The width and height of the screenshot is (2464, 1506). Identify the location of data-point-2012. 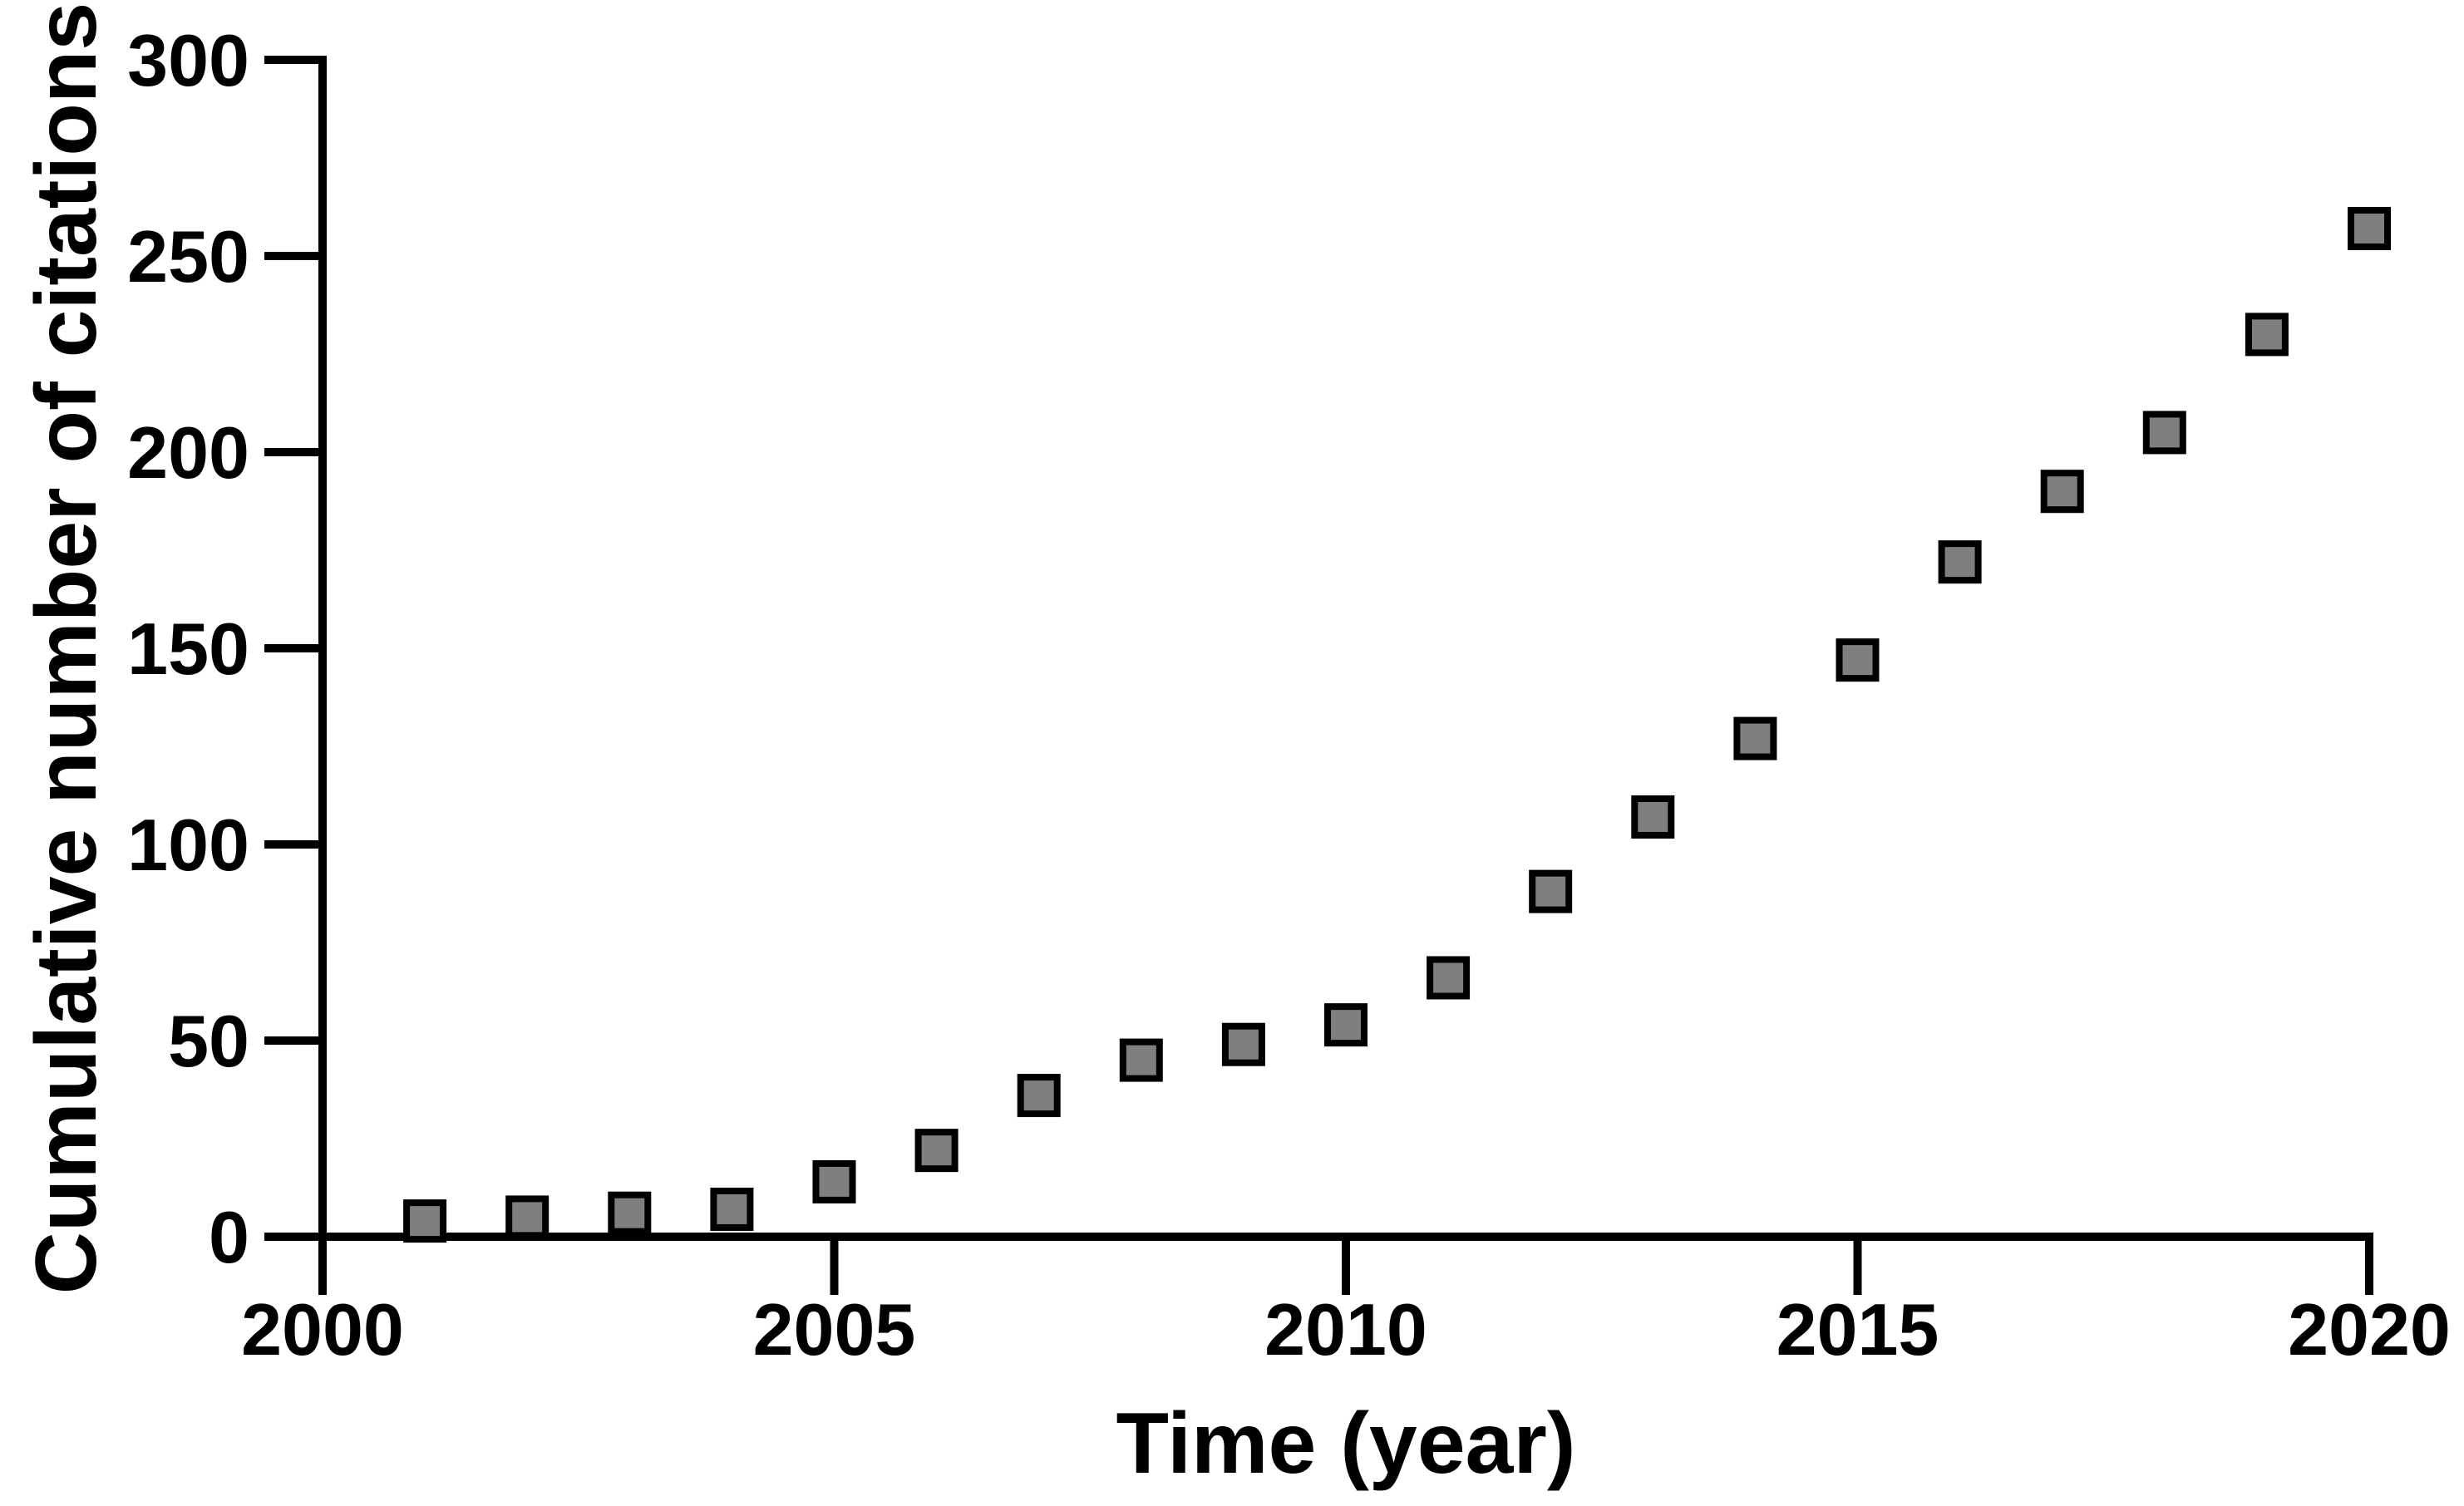
(1551, 891).